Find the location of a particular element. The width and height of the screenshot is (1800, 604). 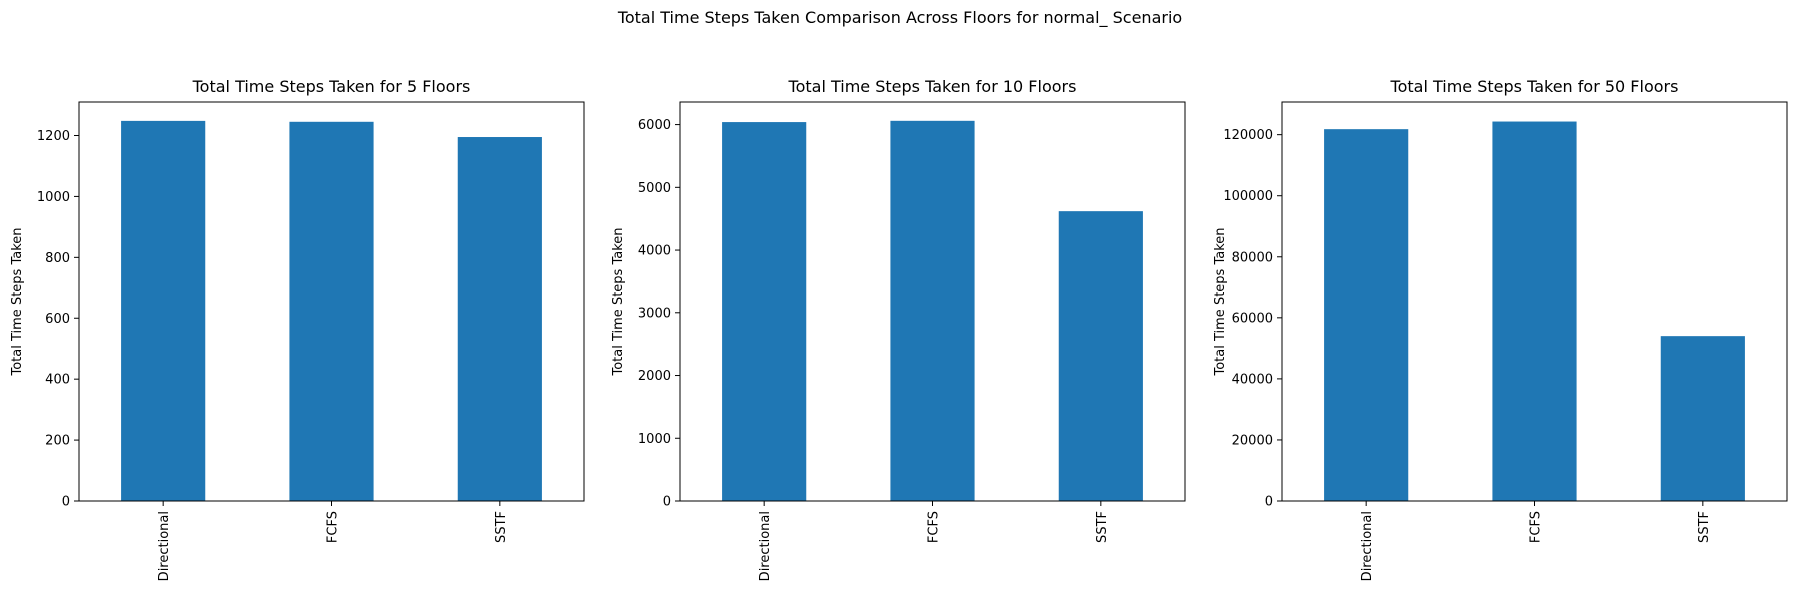

y-tick-label: 120000 is located at coordinates (1248, 135).